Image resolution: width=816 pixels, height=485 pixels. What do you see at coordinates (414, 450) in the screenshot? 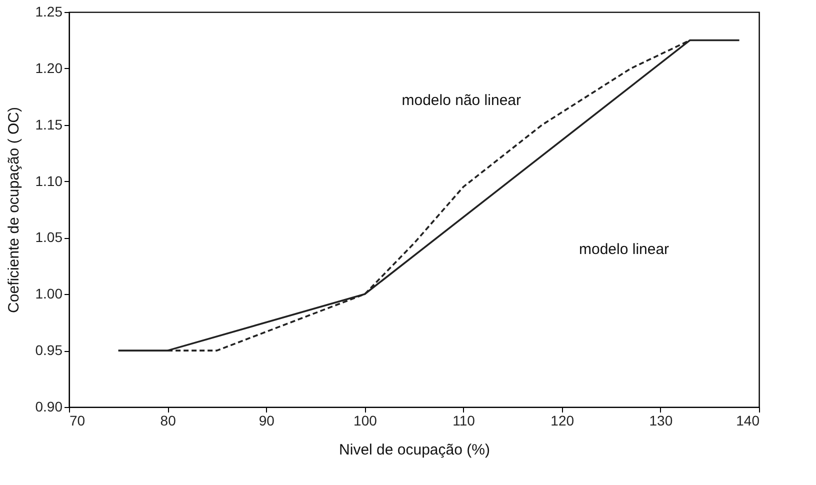
I see `x-axis-title: Nivel de ocupação (%)` at bounding box center [414, 450].